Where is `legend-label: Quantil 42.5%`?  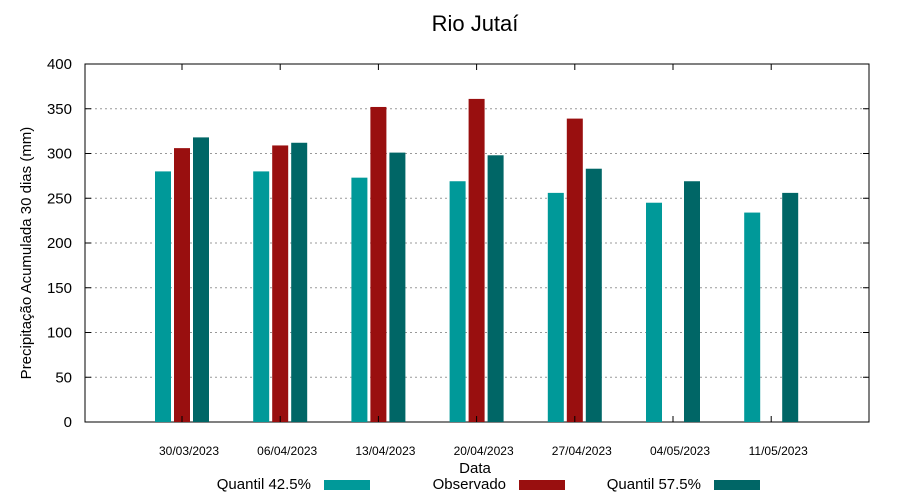
legend-label: Quantil 42.5% is located at coordinates (264, 484).